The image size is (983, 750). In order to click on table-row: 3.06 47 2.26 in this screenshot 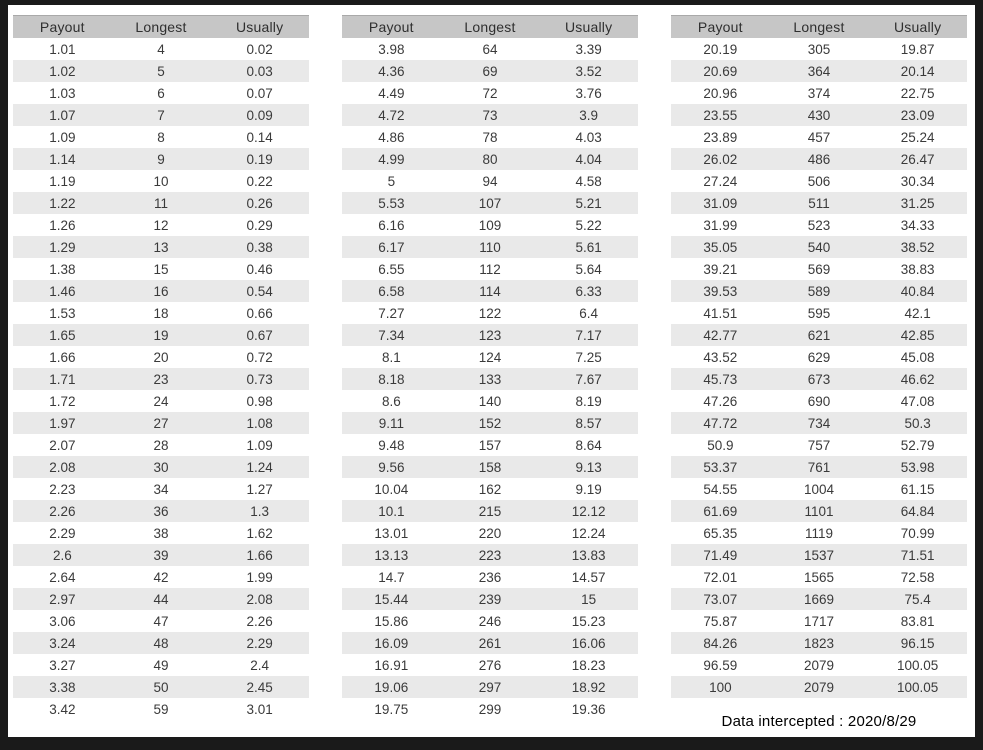, I will do `click(161, 621)`.